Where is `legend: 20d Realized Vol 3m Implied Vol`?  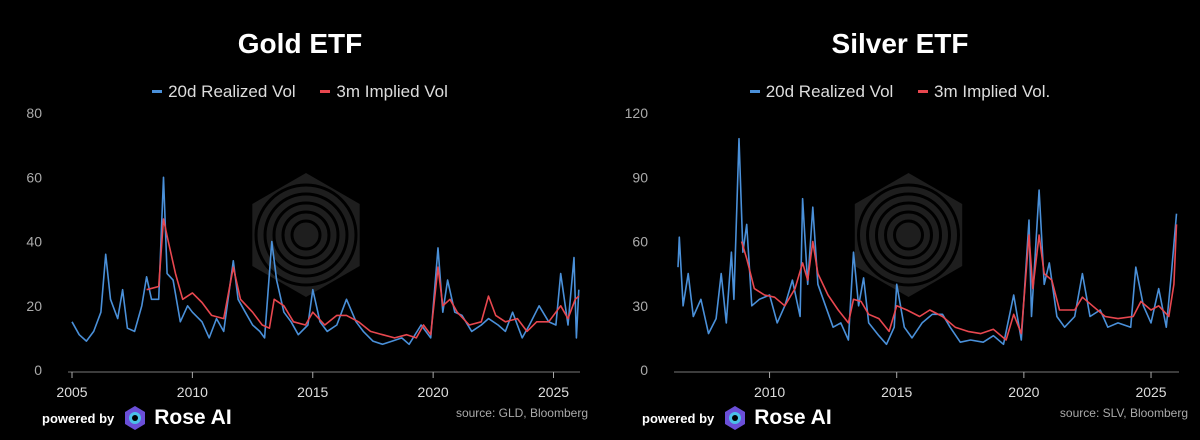 legend: 20d Realized Vol 3m Implied Vol is located at coordinates (300, 90).